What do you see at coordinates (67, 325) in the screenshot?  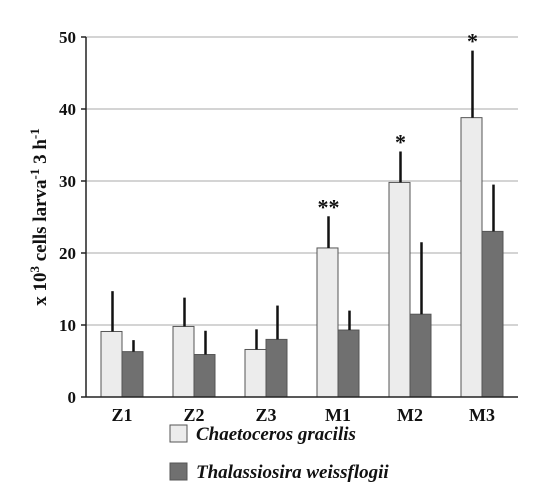 I see `y-tick-label: 10` at bounding box center [67, 325].